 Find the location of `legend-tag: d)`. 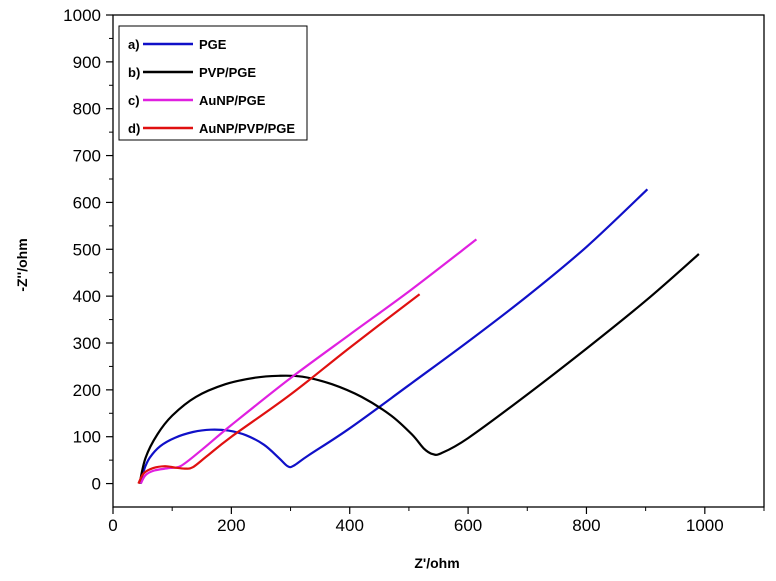

legend-tag: d) is located at coordinates (134, 128).